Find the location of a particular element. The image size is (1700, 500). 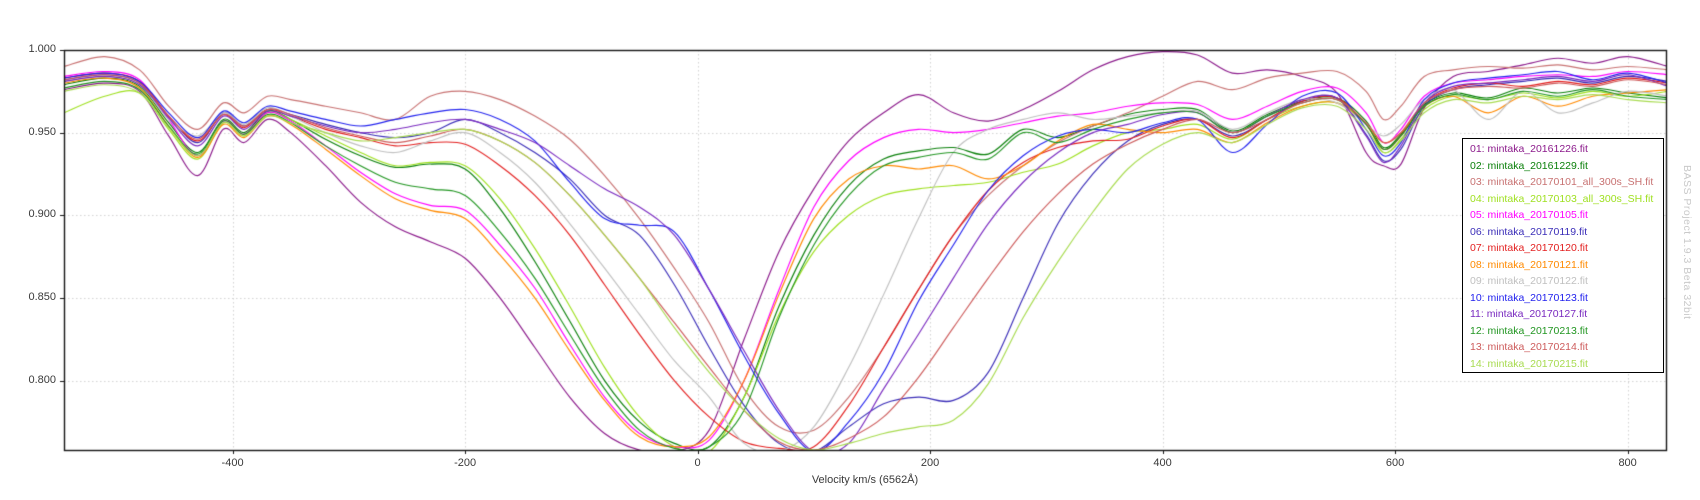

legend-item: 13: mintaka_20170214.fit is located at coordinates (1529, 347).